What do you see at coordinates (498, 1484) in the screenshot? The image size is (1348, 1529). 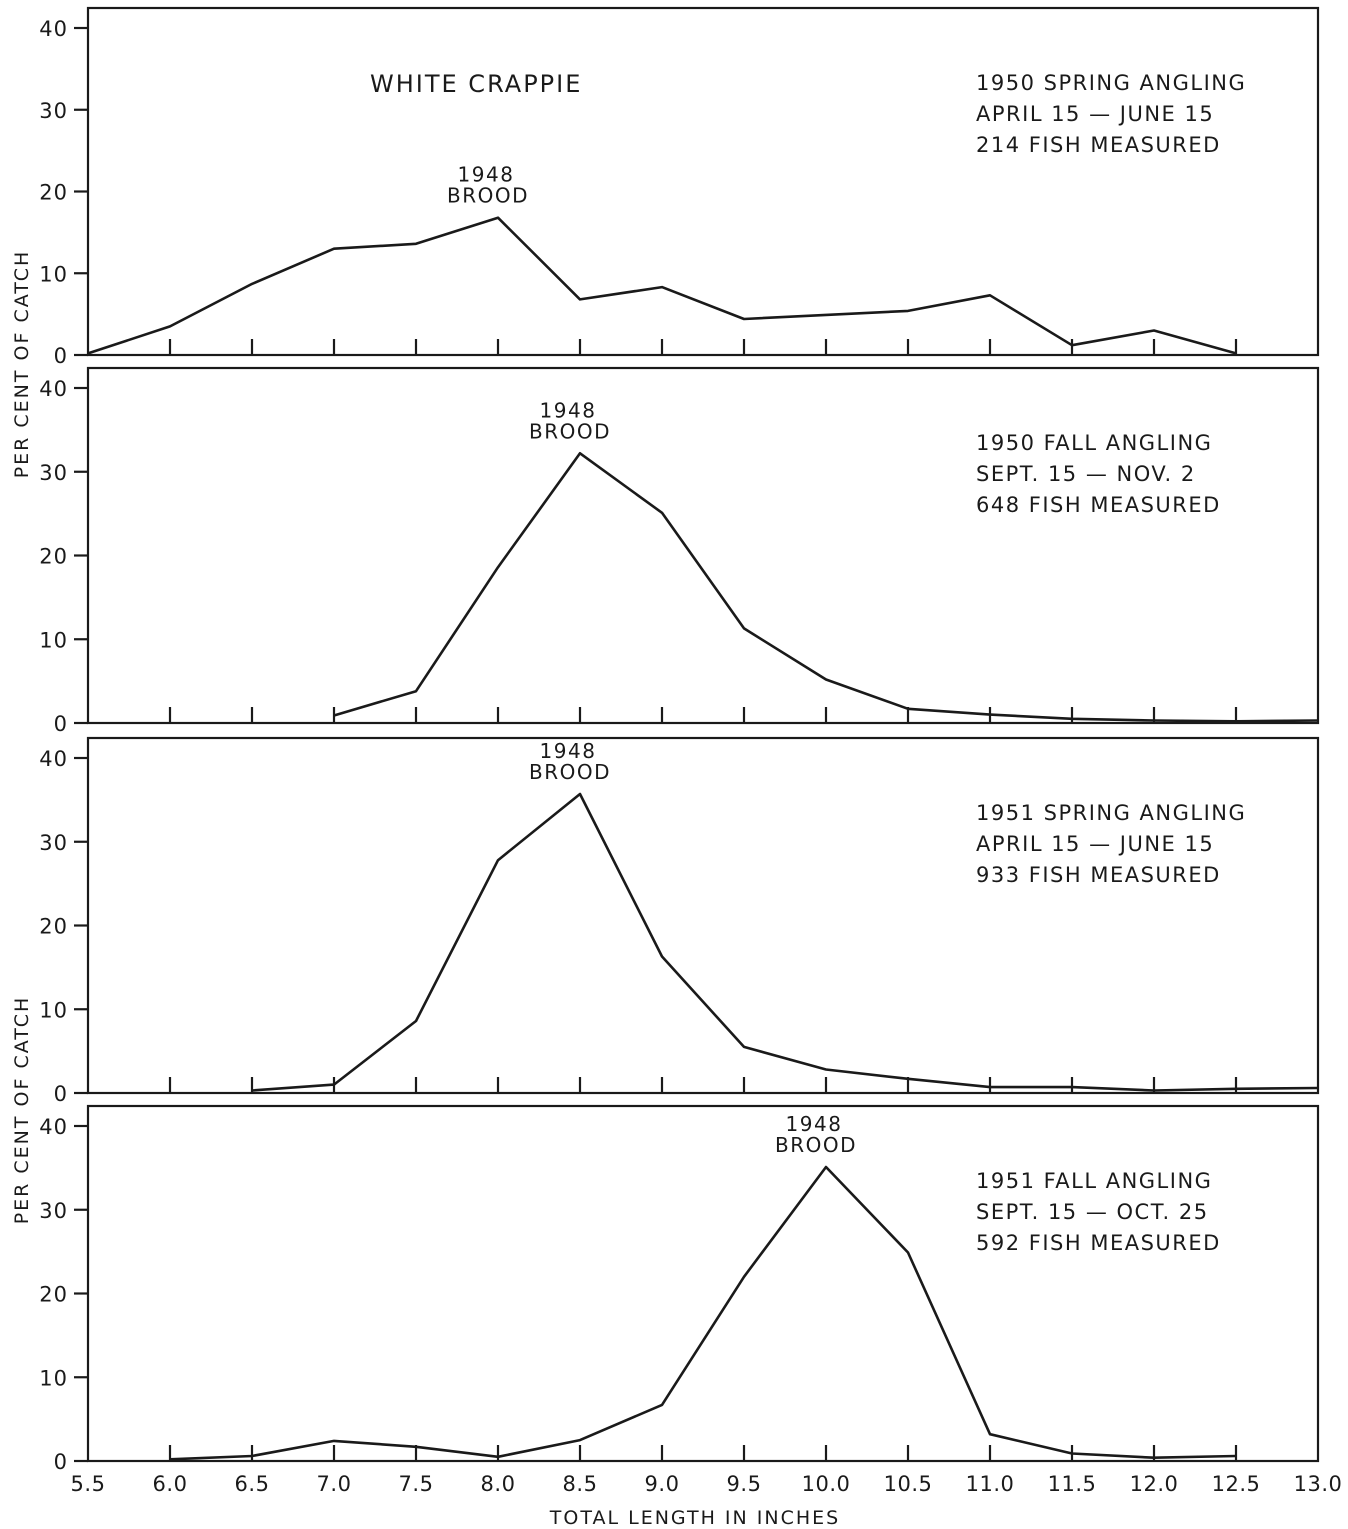 I see `x-tick-label: 8.0` at bounding box center [498, 1484].